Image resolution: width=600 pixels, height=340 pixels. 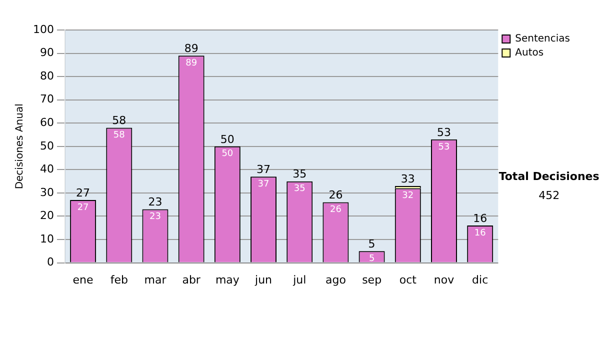 What do you see at coordinates (480, 279) in the screenshot?
I see `x-tick-label: dic` at bounding box center [480, 279].